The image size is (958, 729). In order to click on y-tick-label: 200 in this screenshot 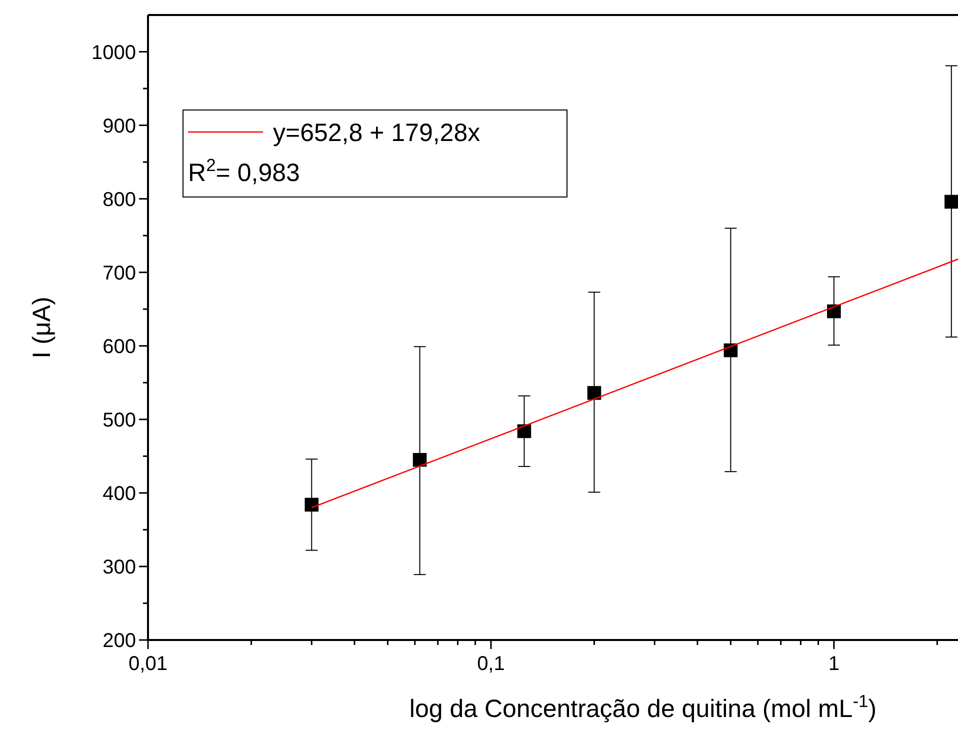, I will do `click(119, 641)`.